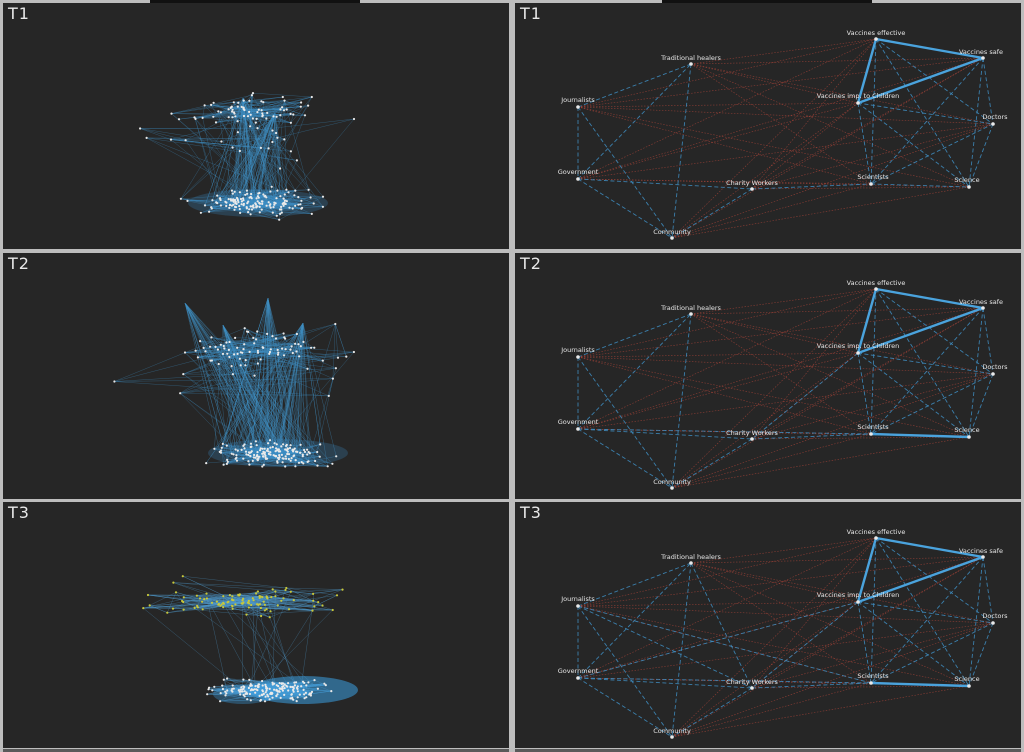 Image resolution: width=1024 pixels, height=752 pixels. Describe the element at coordinates (966, 430) in the screenshot. I see `node-label: Science` at that location.